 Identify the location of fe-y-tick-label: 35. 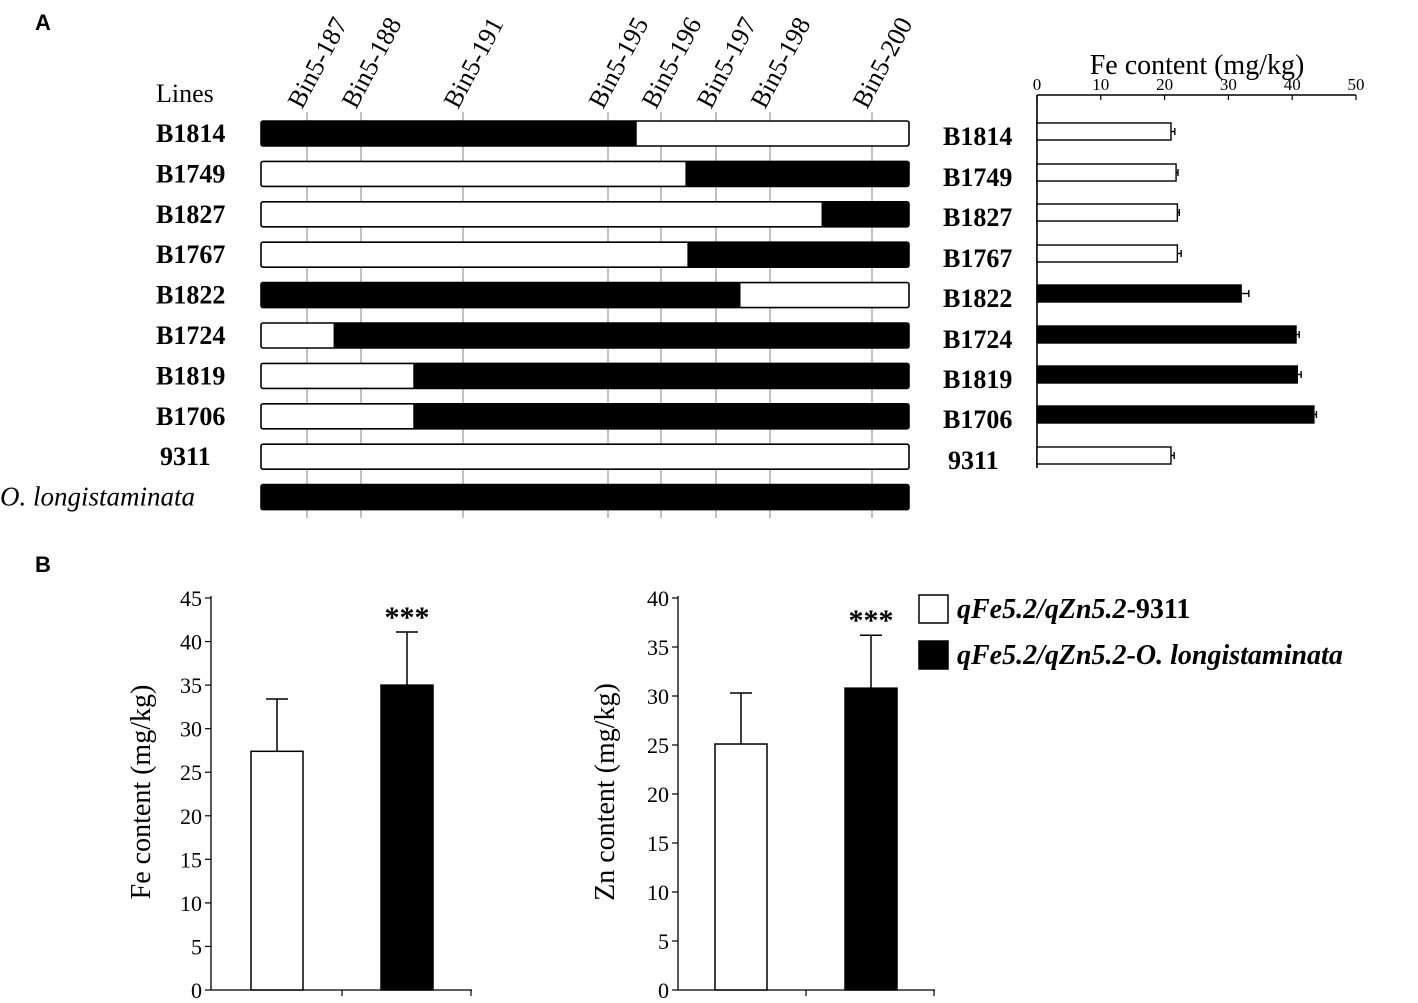
(191, 685).